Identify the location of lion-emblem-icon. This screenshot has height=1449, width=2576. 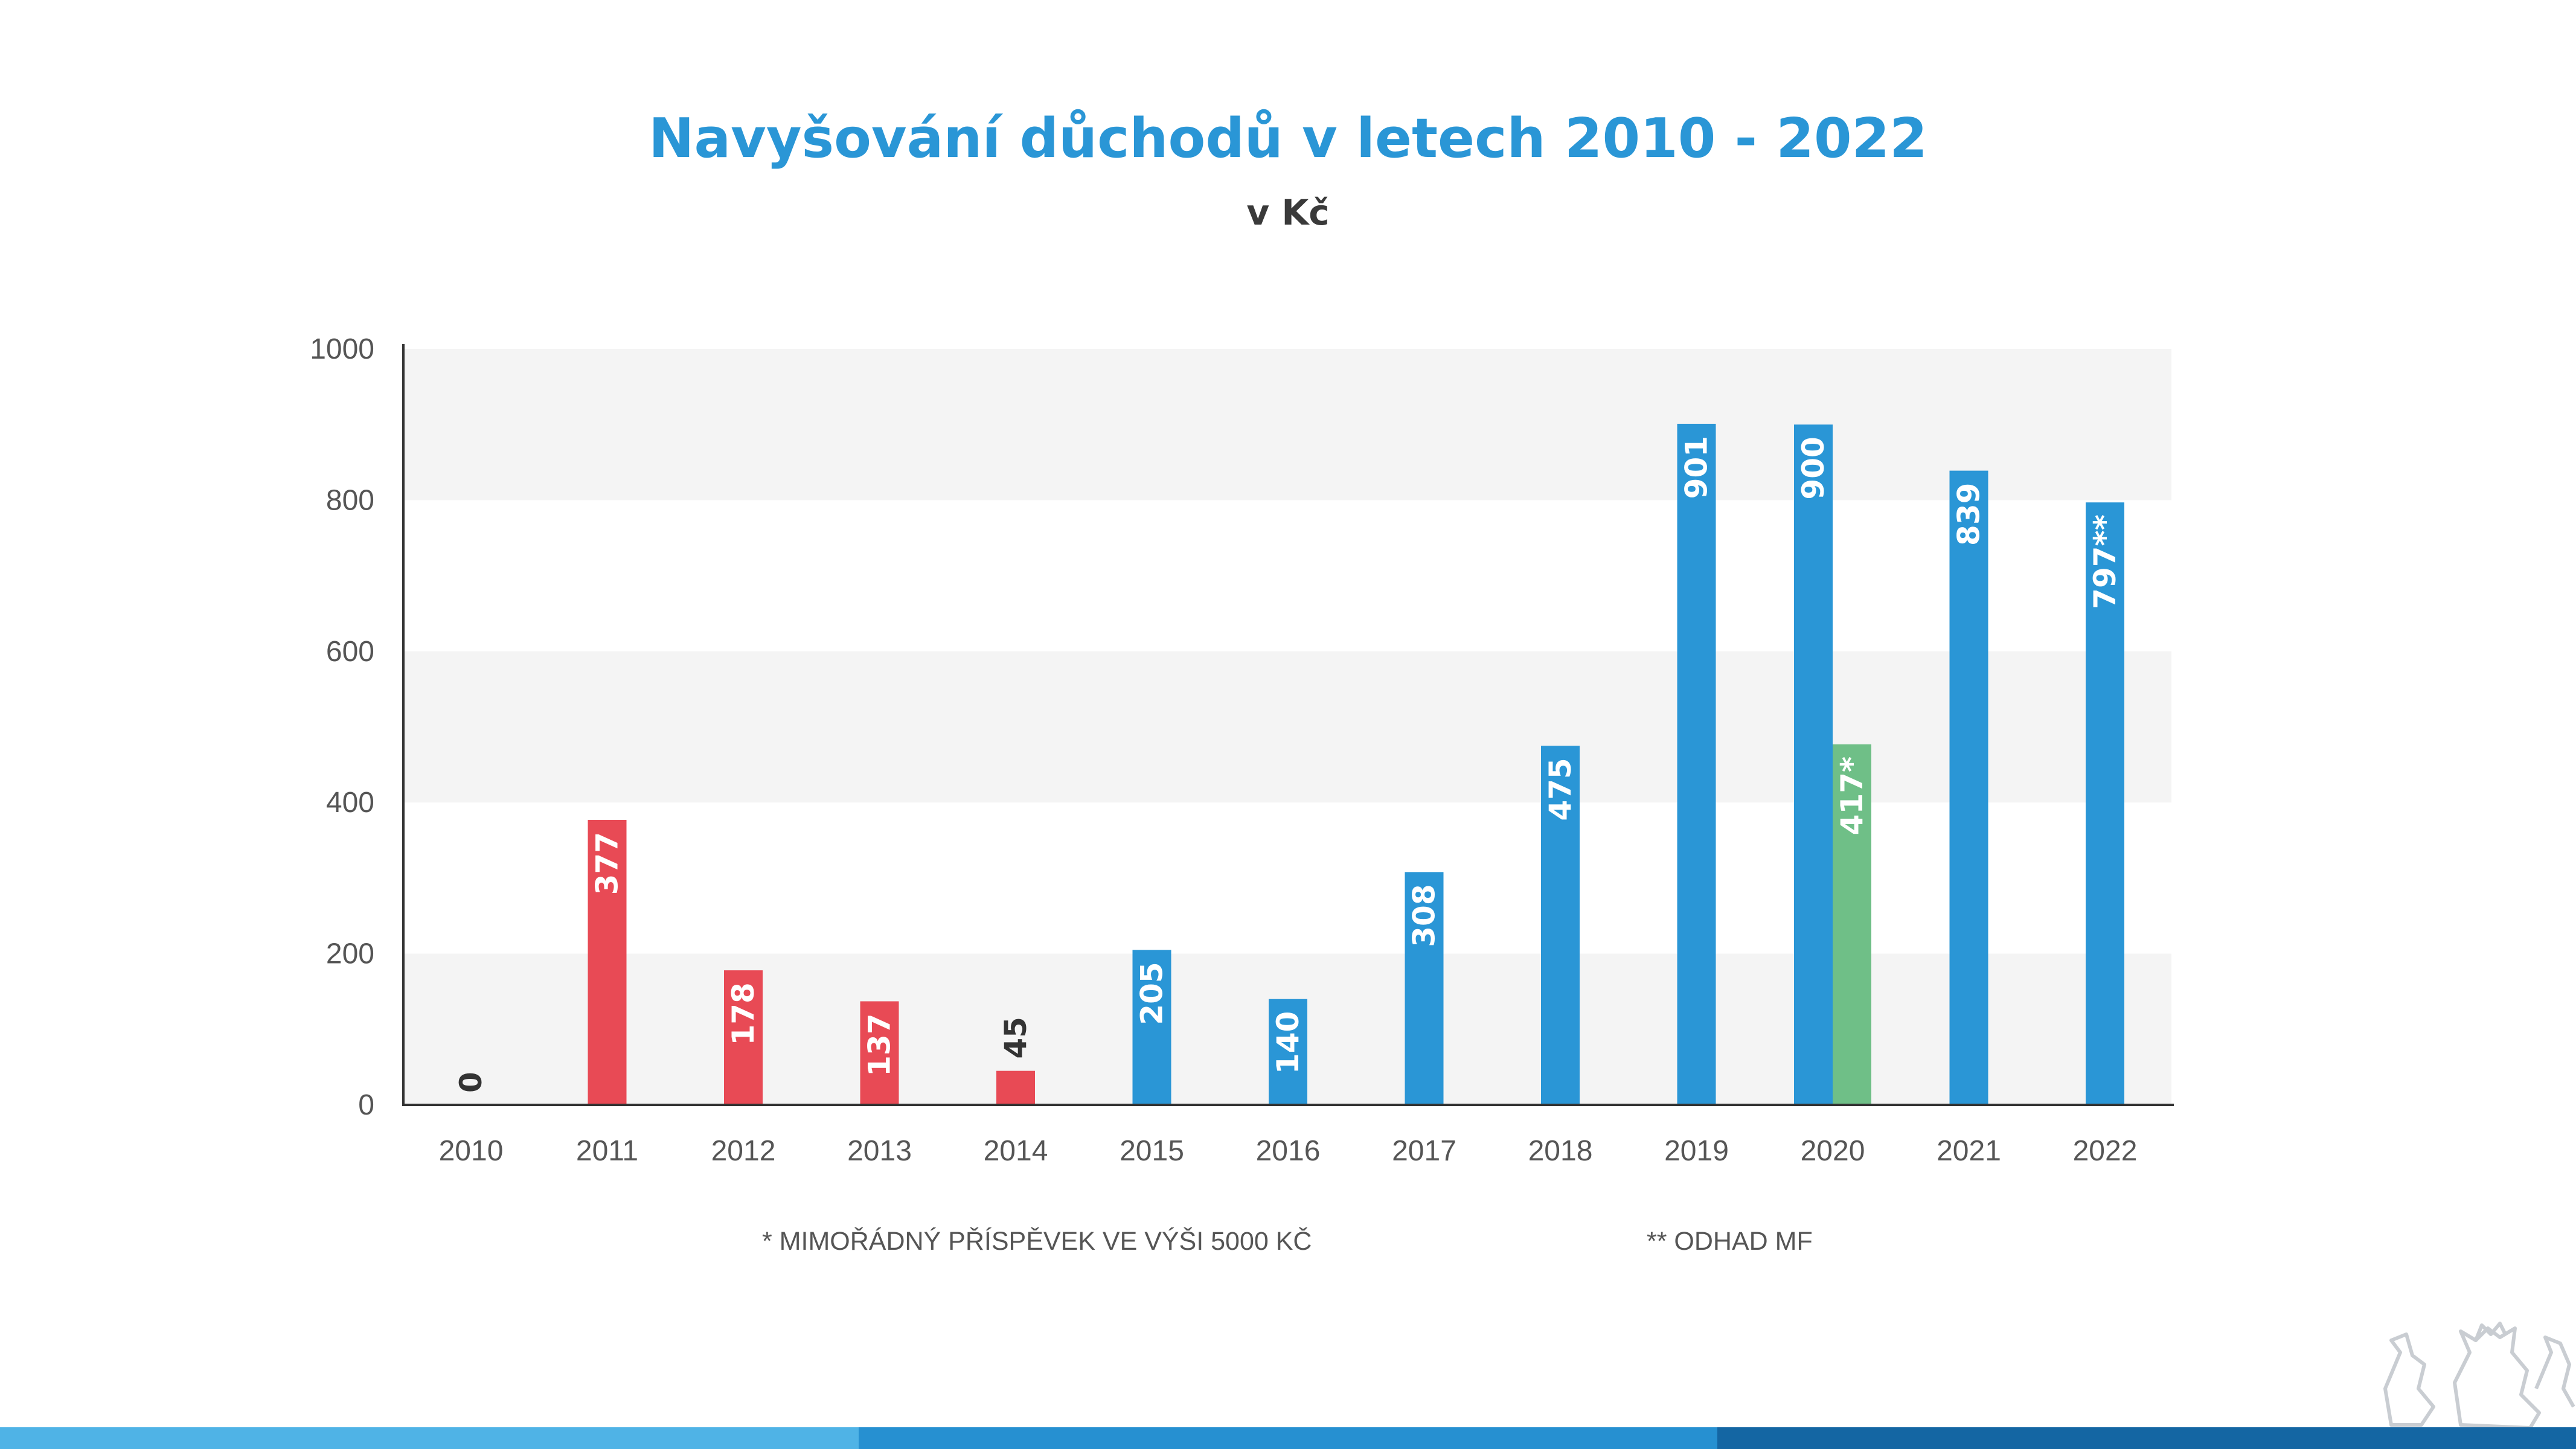
(2479, 1376).